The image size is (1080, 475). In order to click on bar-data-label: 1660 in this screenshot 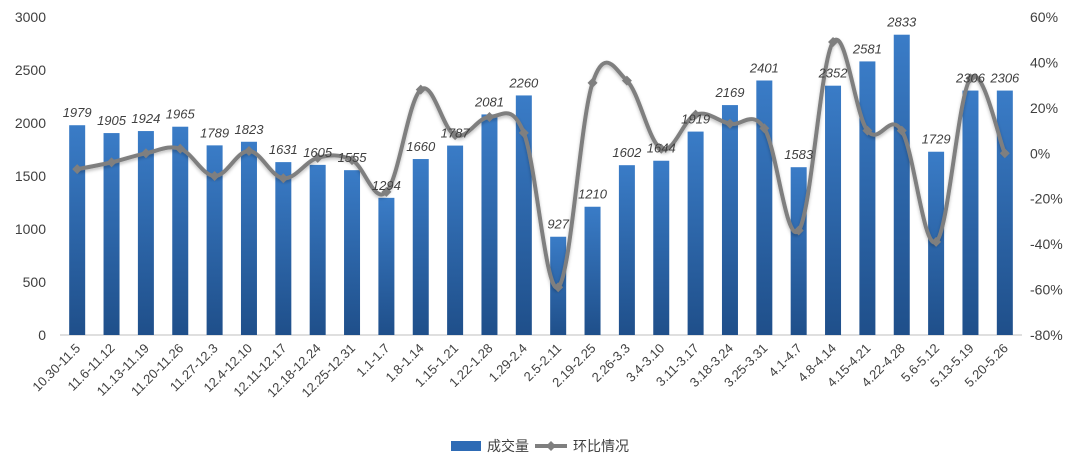, I will do `click(421, 146)`.